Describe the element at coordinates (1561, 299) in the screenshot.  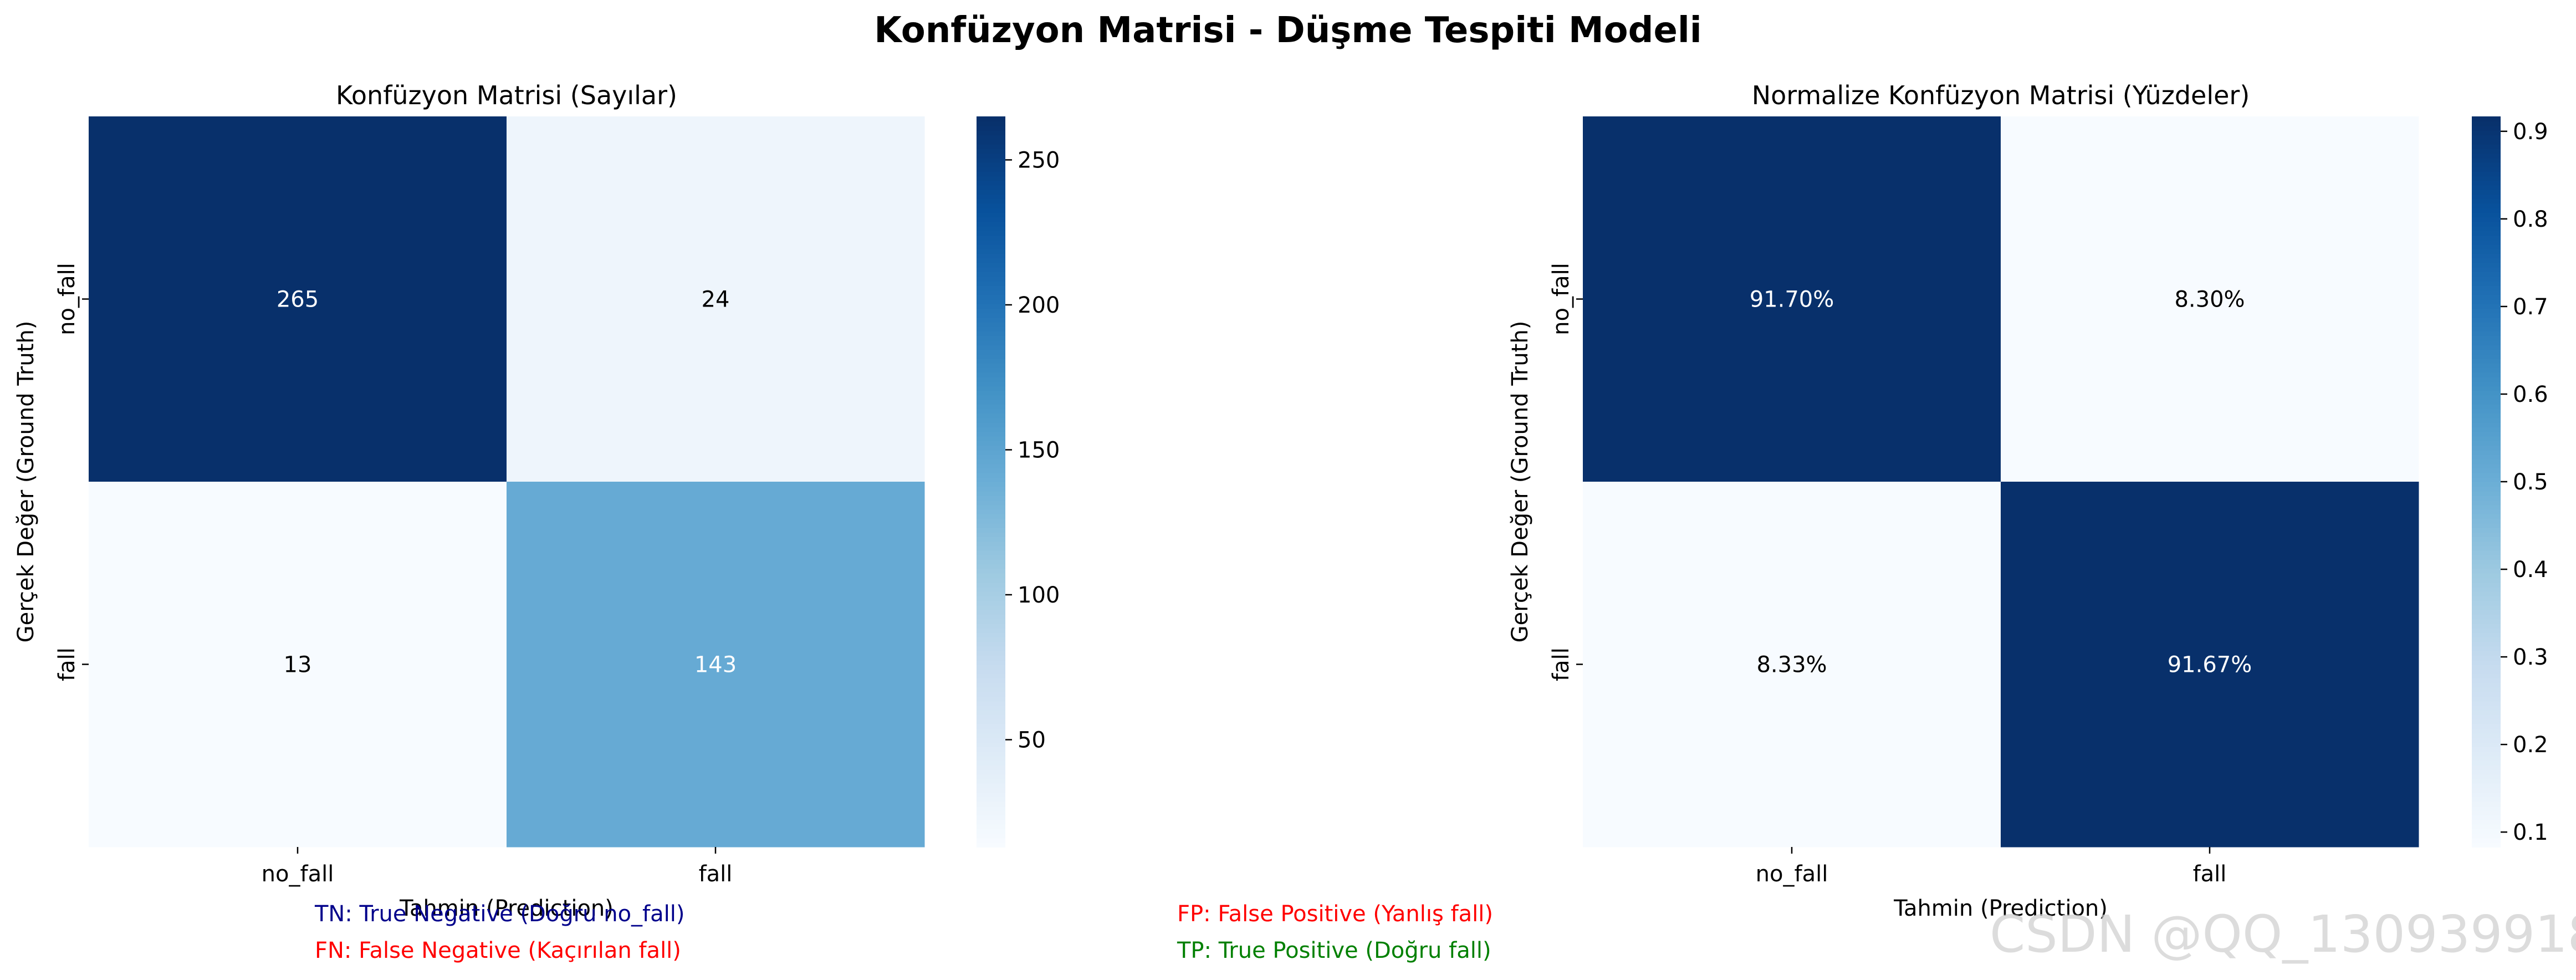
I see `y-tick-label: no_fall` at that location.